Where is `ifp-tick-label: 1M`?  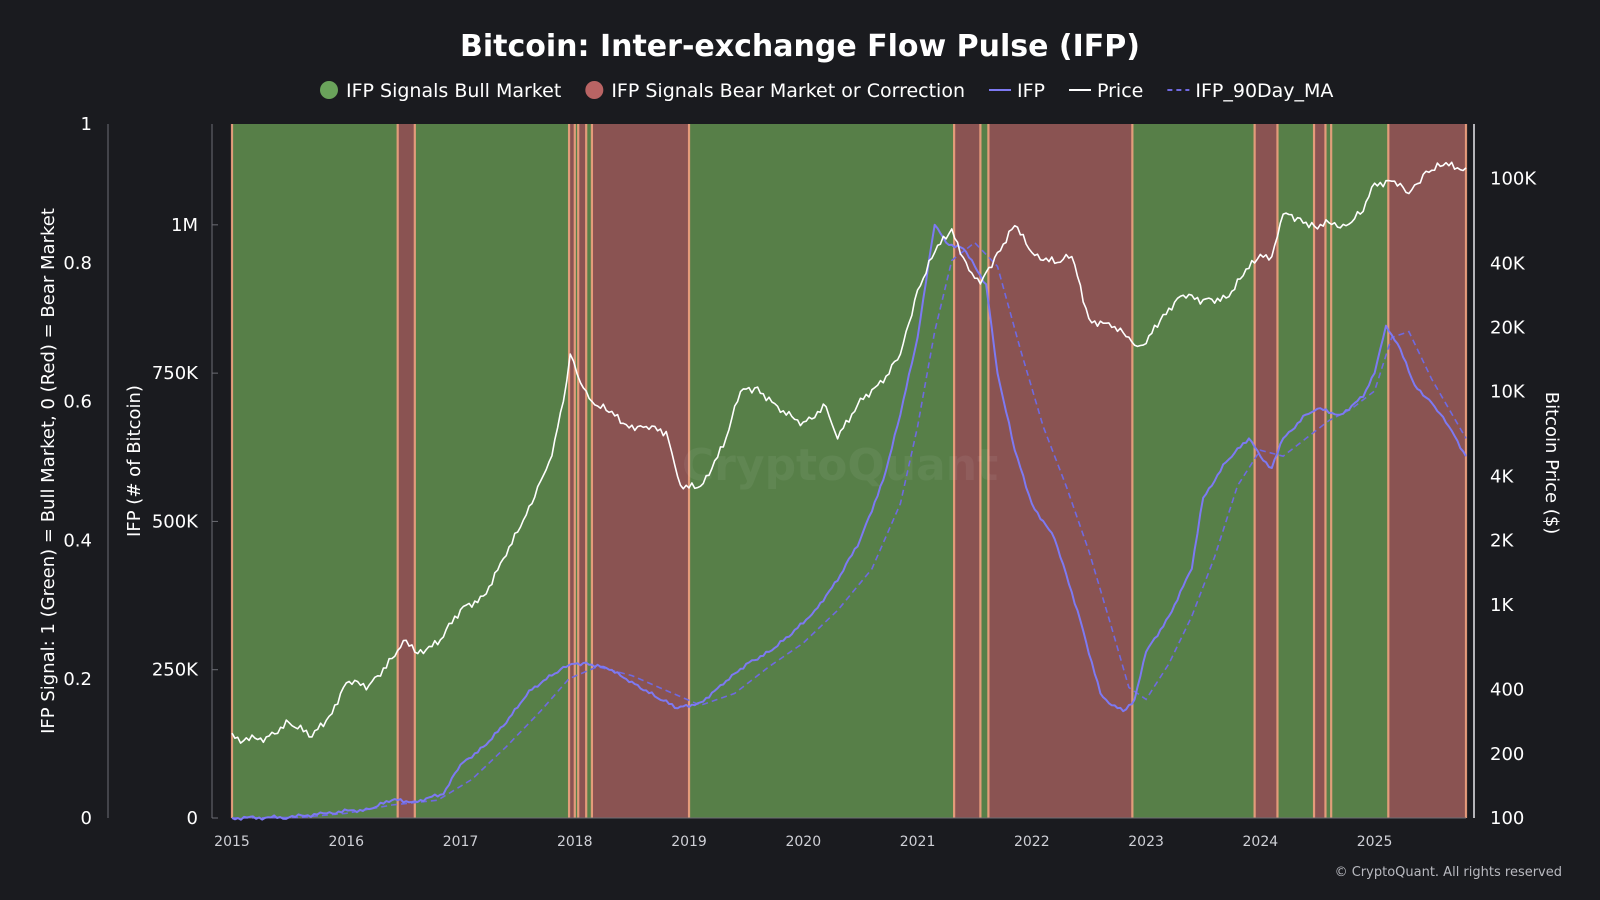
ifp-tick-label: 1M is located at coordinates (184, 225).